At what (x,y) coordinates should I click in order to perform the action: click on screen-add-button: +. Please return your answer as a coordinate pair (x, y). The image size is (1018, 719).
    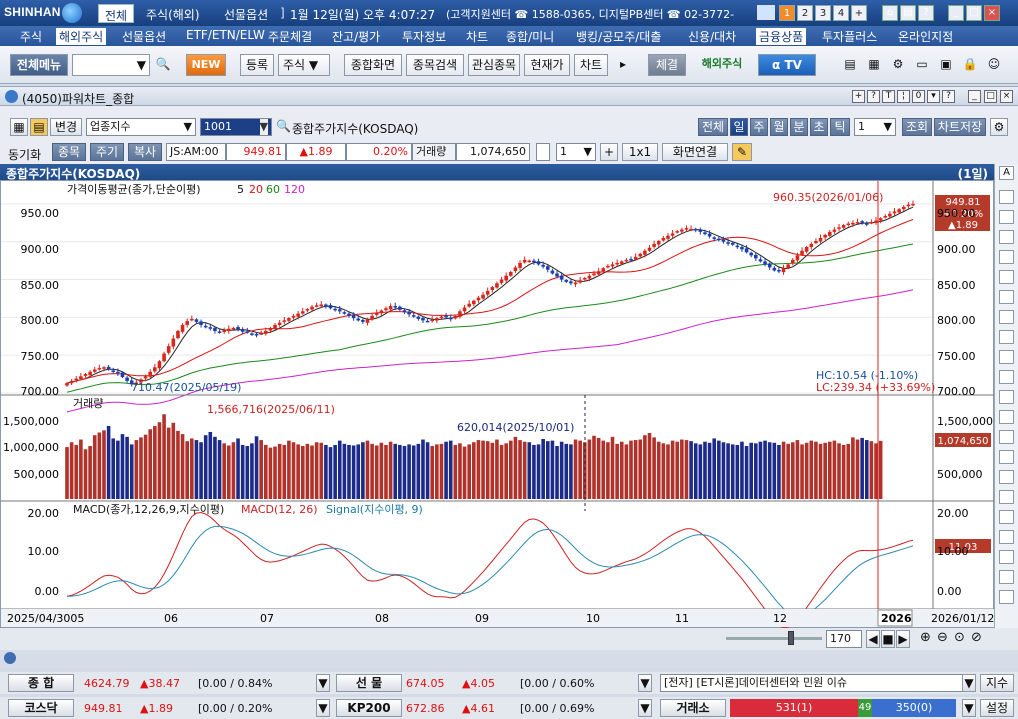
    Looking at the image, I should click on (859, 13).